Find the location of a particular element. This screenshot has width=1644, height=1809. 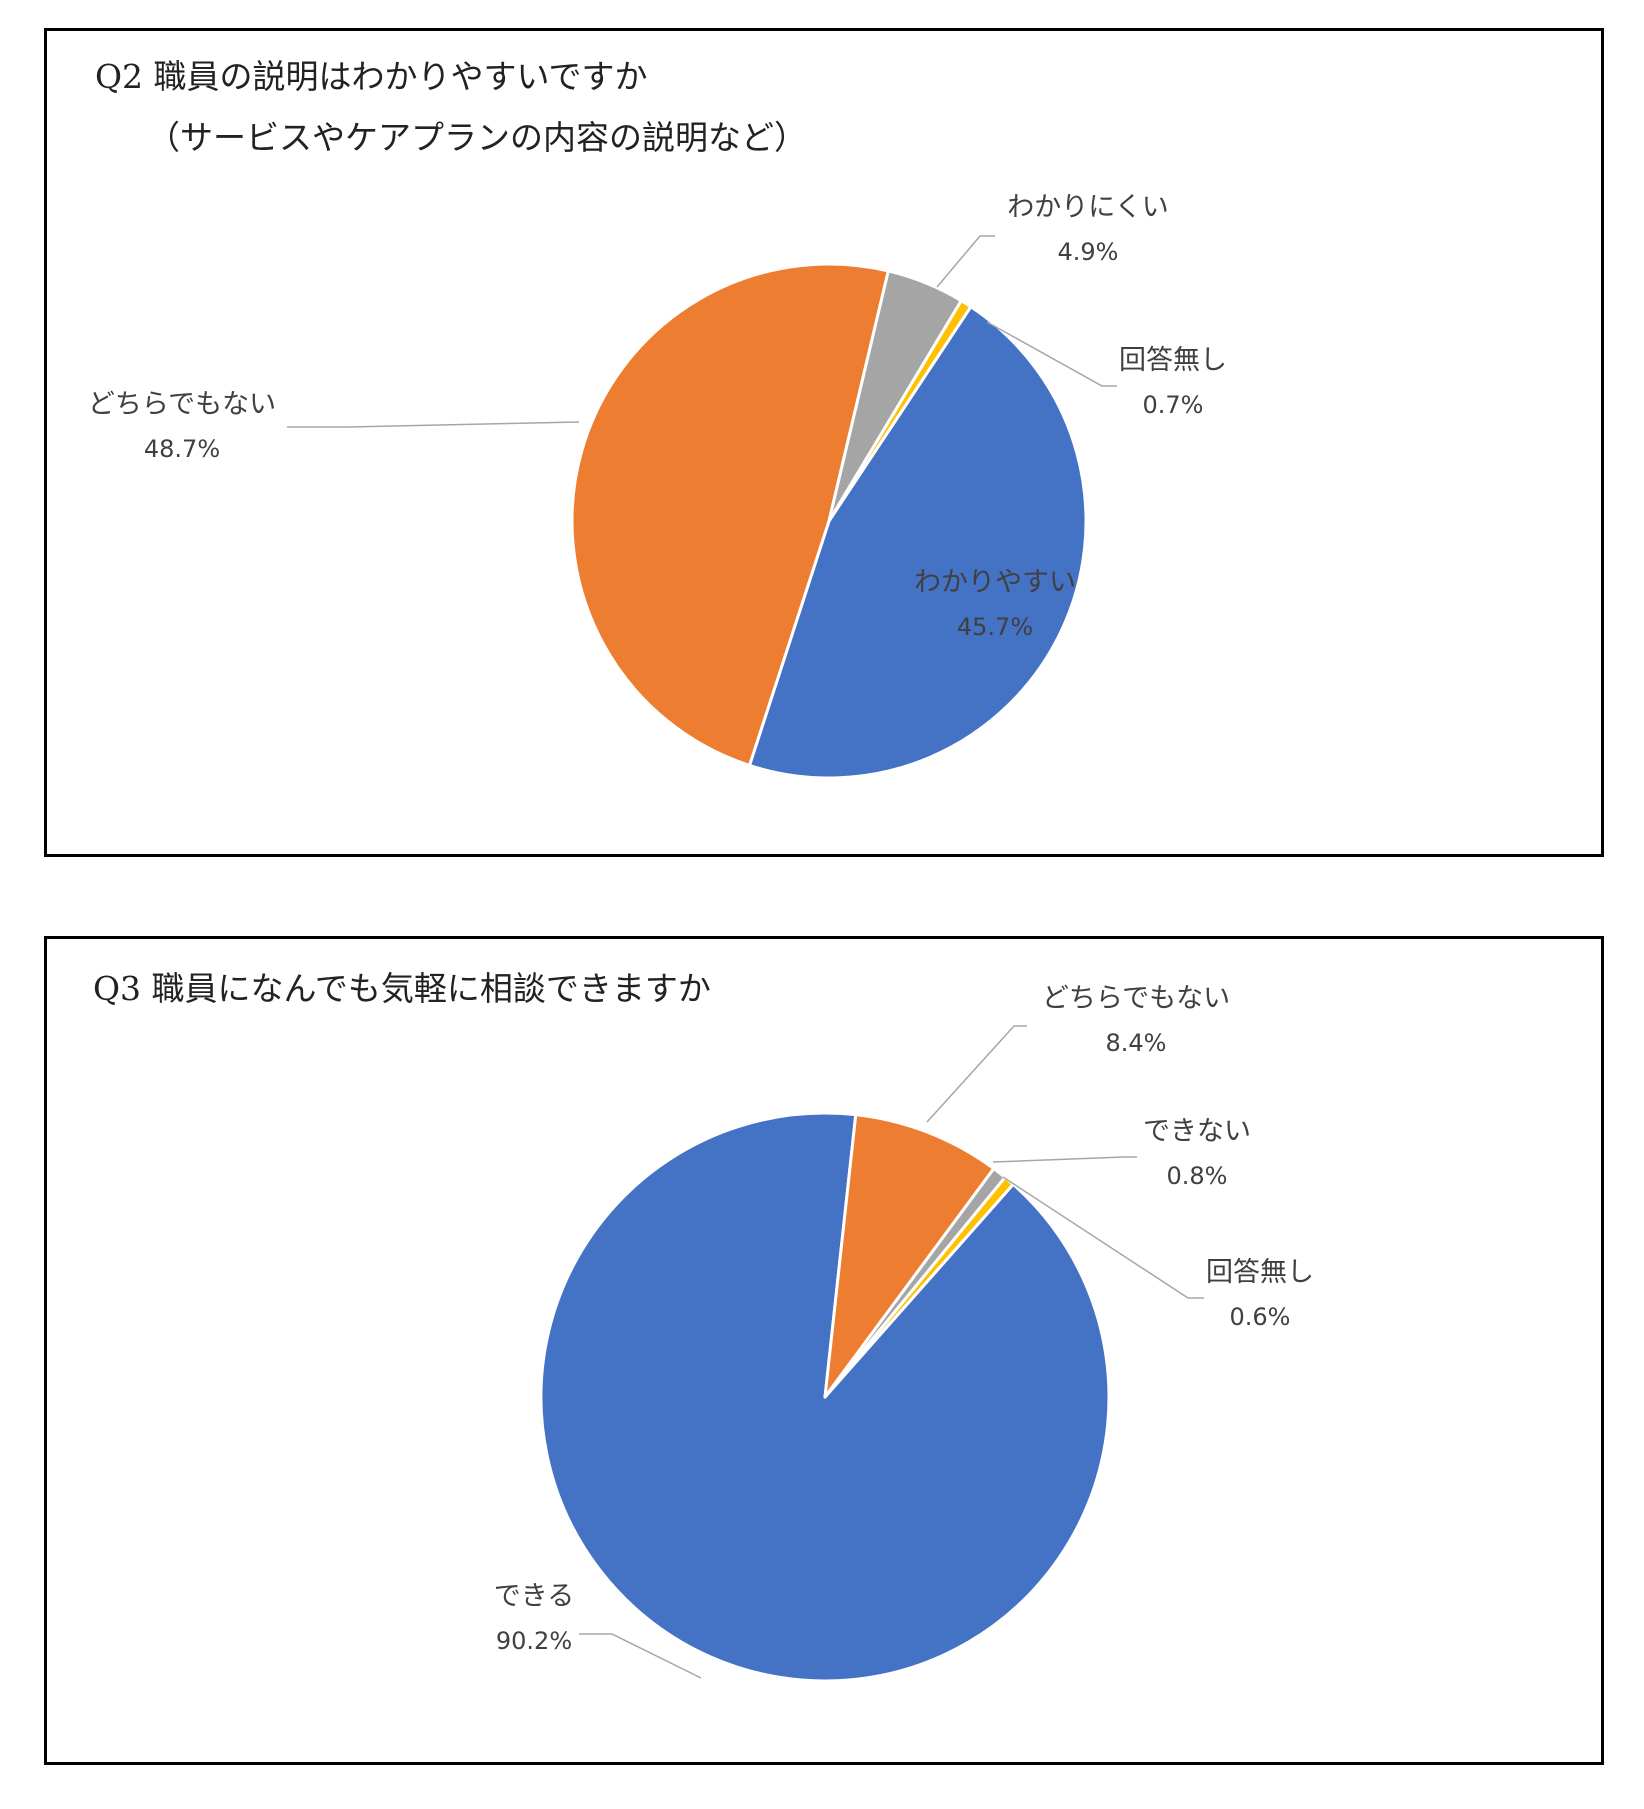

data-label-value-q2-0: 45.7% is located at coordinates (995, 627).